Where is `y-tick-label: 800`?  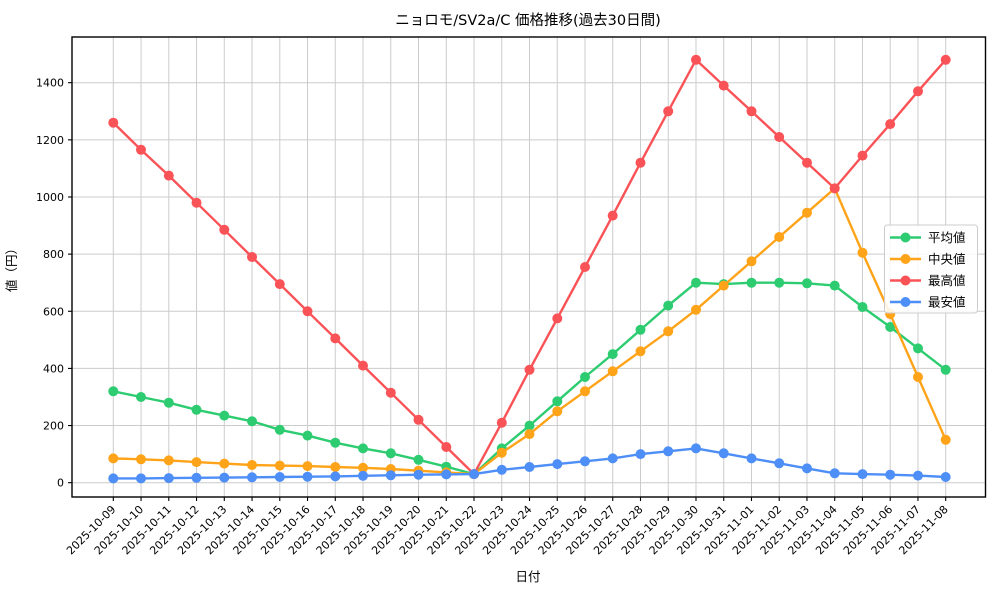
y-tick-label: 800 is located at coordinates (53, 254).